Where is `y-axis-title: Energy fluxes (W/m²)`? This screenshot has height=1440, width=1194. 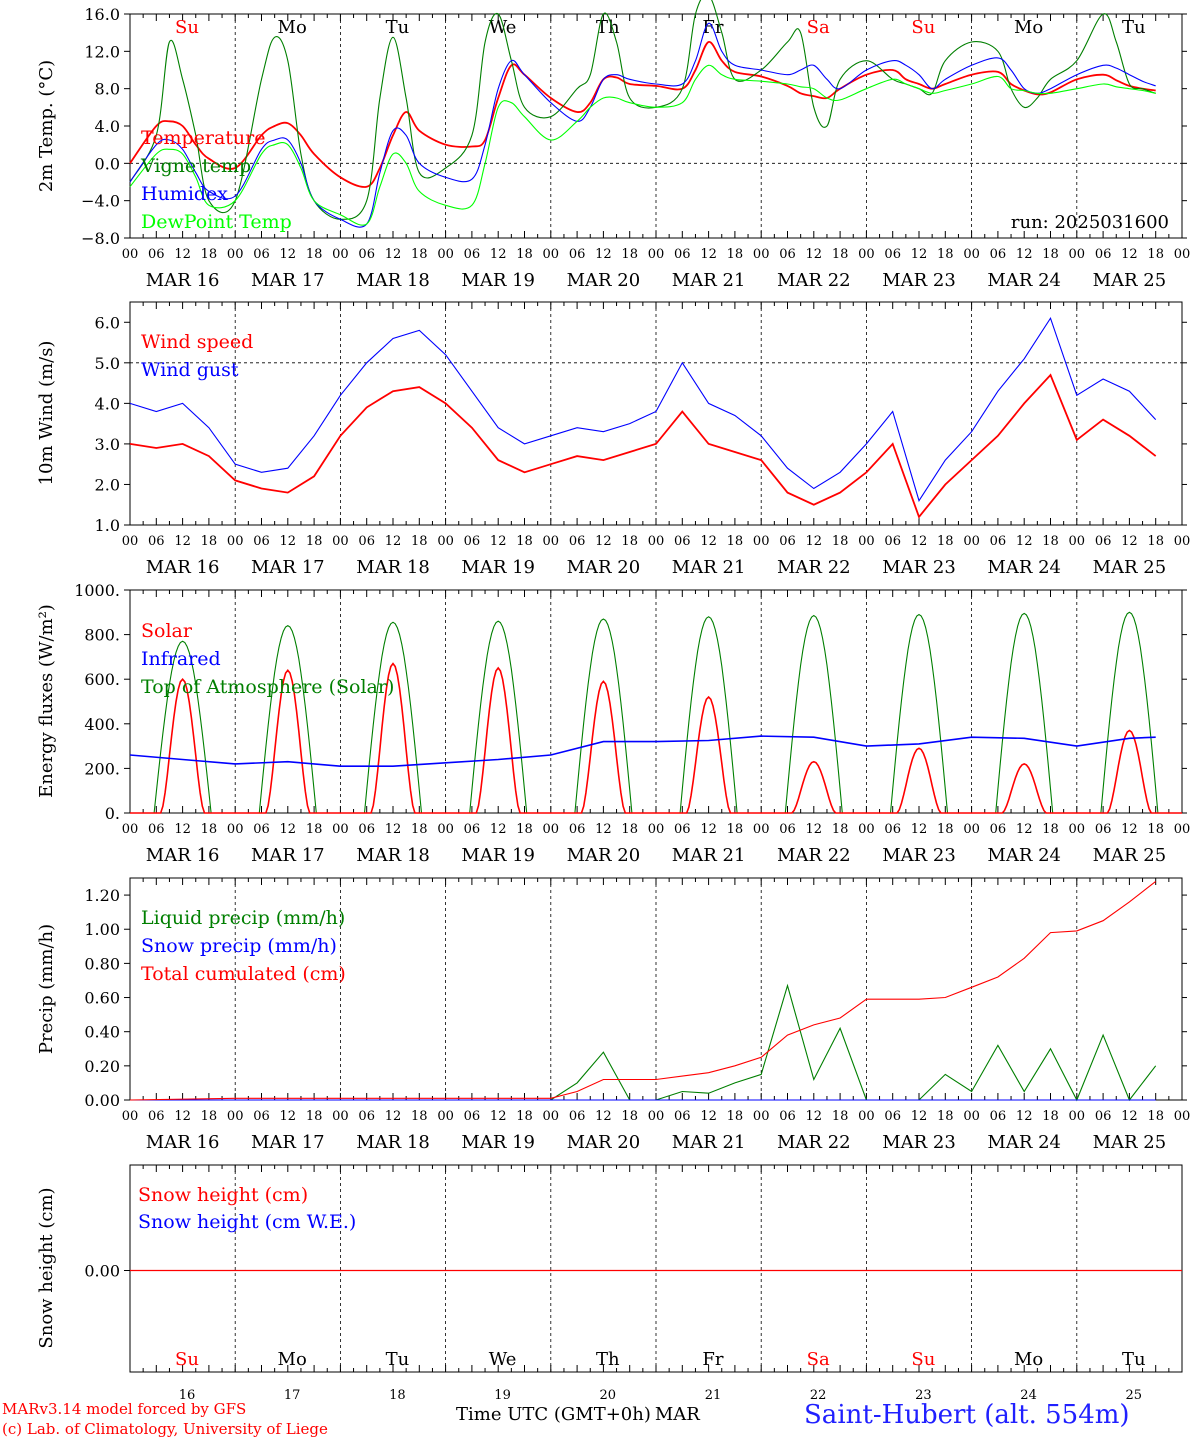
y-axis-title: Energy fluxes (W/m²) is located at coordinates (46, 701).